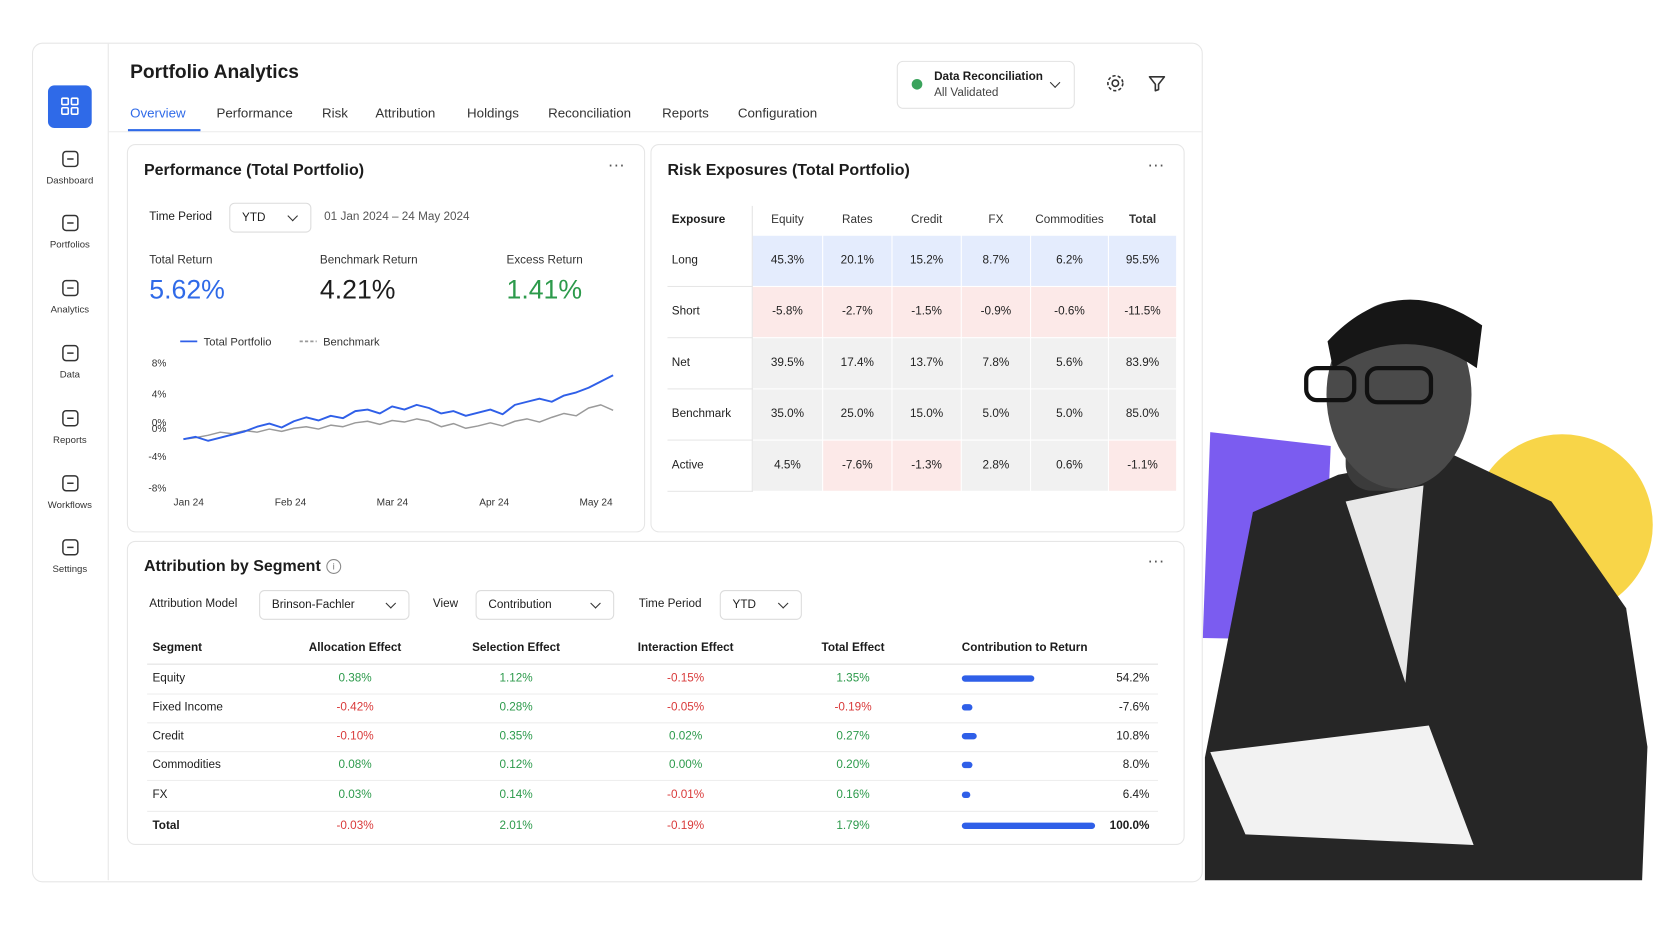 The height and width of the screenshot is (941, 1672). Describe the element at coordinates (1136, 765) in the screenshot. I see `contribution-label: 8.0%` at that location.